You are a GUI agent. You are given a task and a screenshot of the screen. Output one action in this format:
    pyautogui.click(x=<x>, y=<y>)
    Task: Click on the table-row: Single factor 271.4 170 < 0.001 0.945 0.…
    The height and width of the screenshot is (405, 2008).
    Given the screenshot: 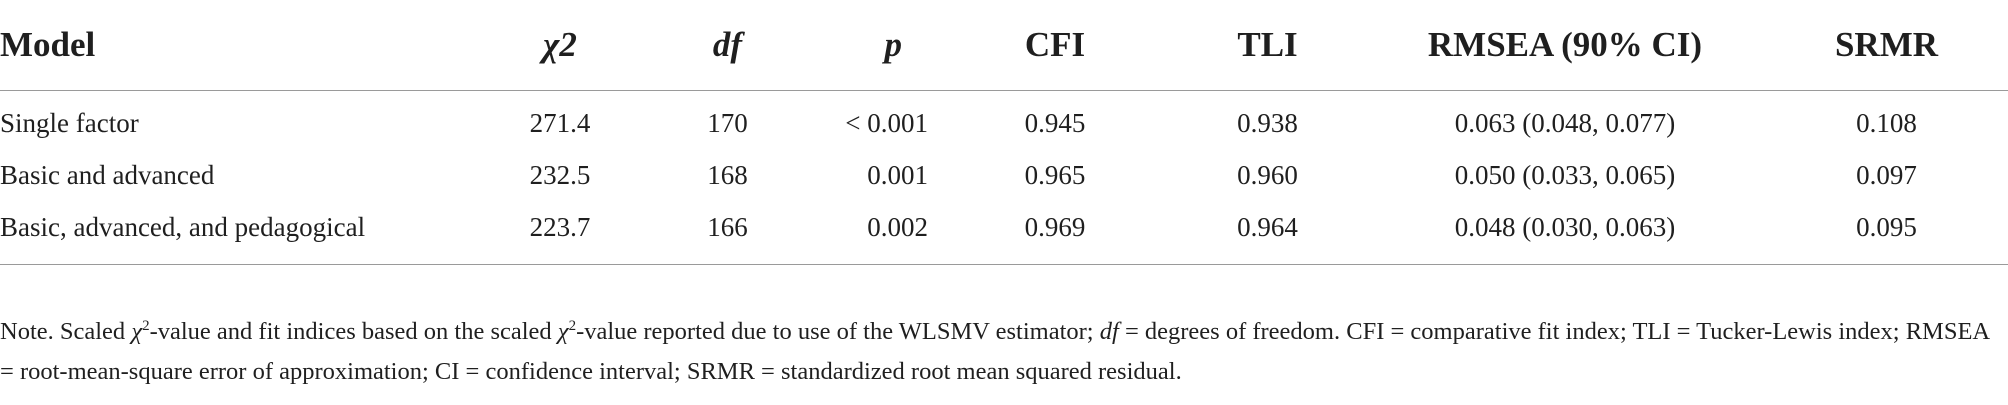 What is the action you would take?
    pyautogui.click(x=1004, y=120)
    